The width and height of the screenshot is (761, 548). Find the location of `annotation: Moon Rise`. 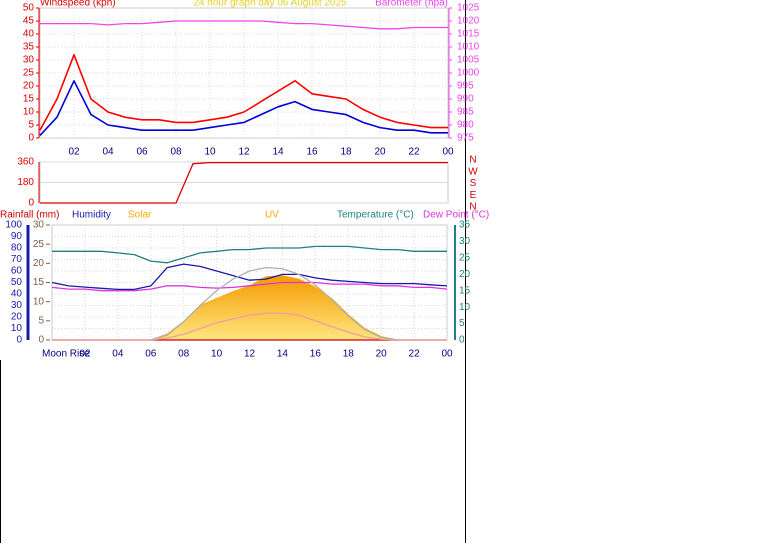

annotation: Moon Rise is located at coordinates (66, 354).